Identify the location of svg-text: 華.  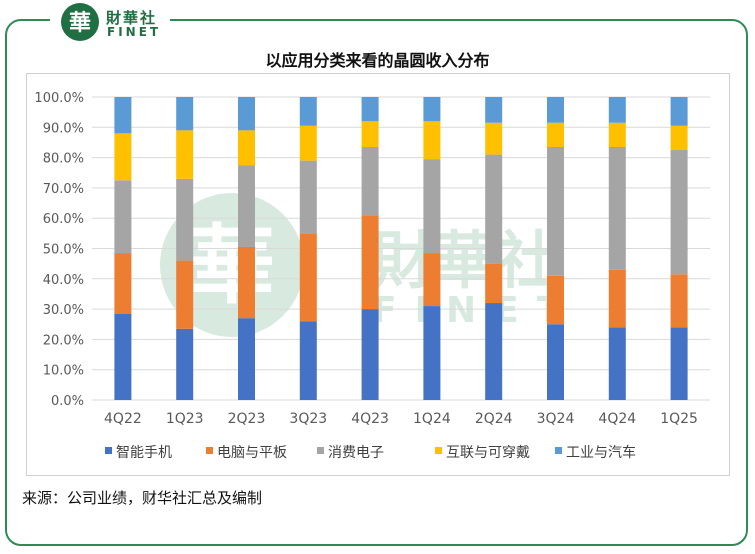
(80, 23).